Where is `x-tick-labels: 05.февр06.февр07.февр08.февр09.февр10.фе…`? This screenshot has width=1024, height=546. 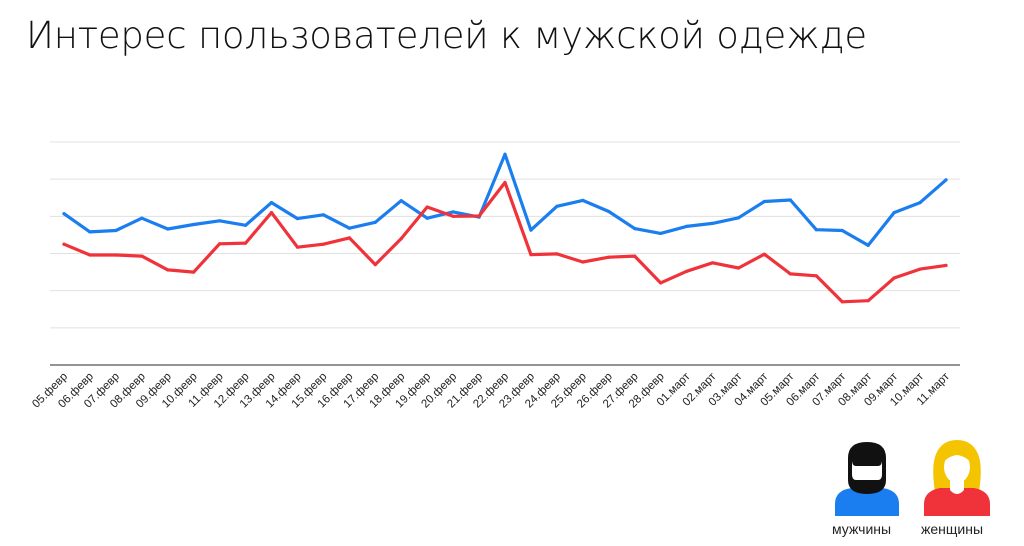 x-tick-labels: 05.февр06.февр07.февр08.февр09.февр10.фе… is located at coordinates (491, 390).